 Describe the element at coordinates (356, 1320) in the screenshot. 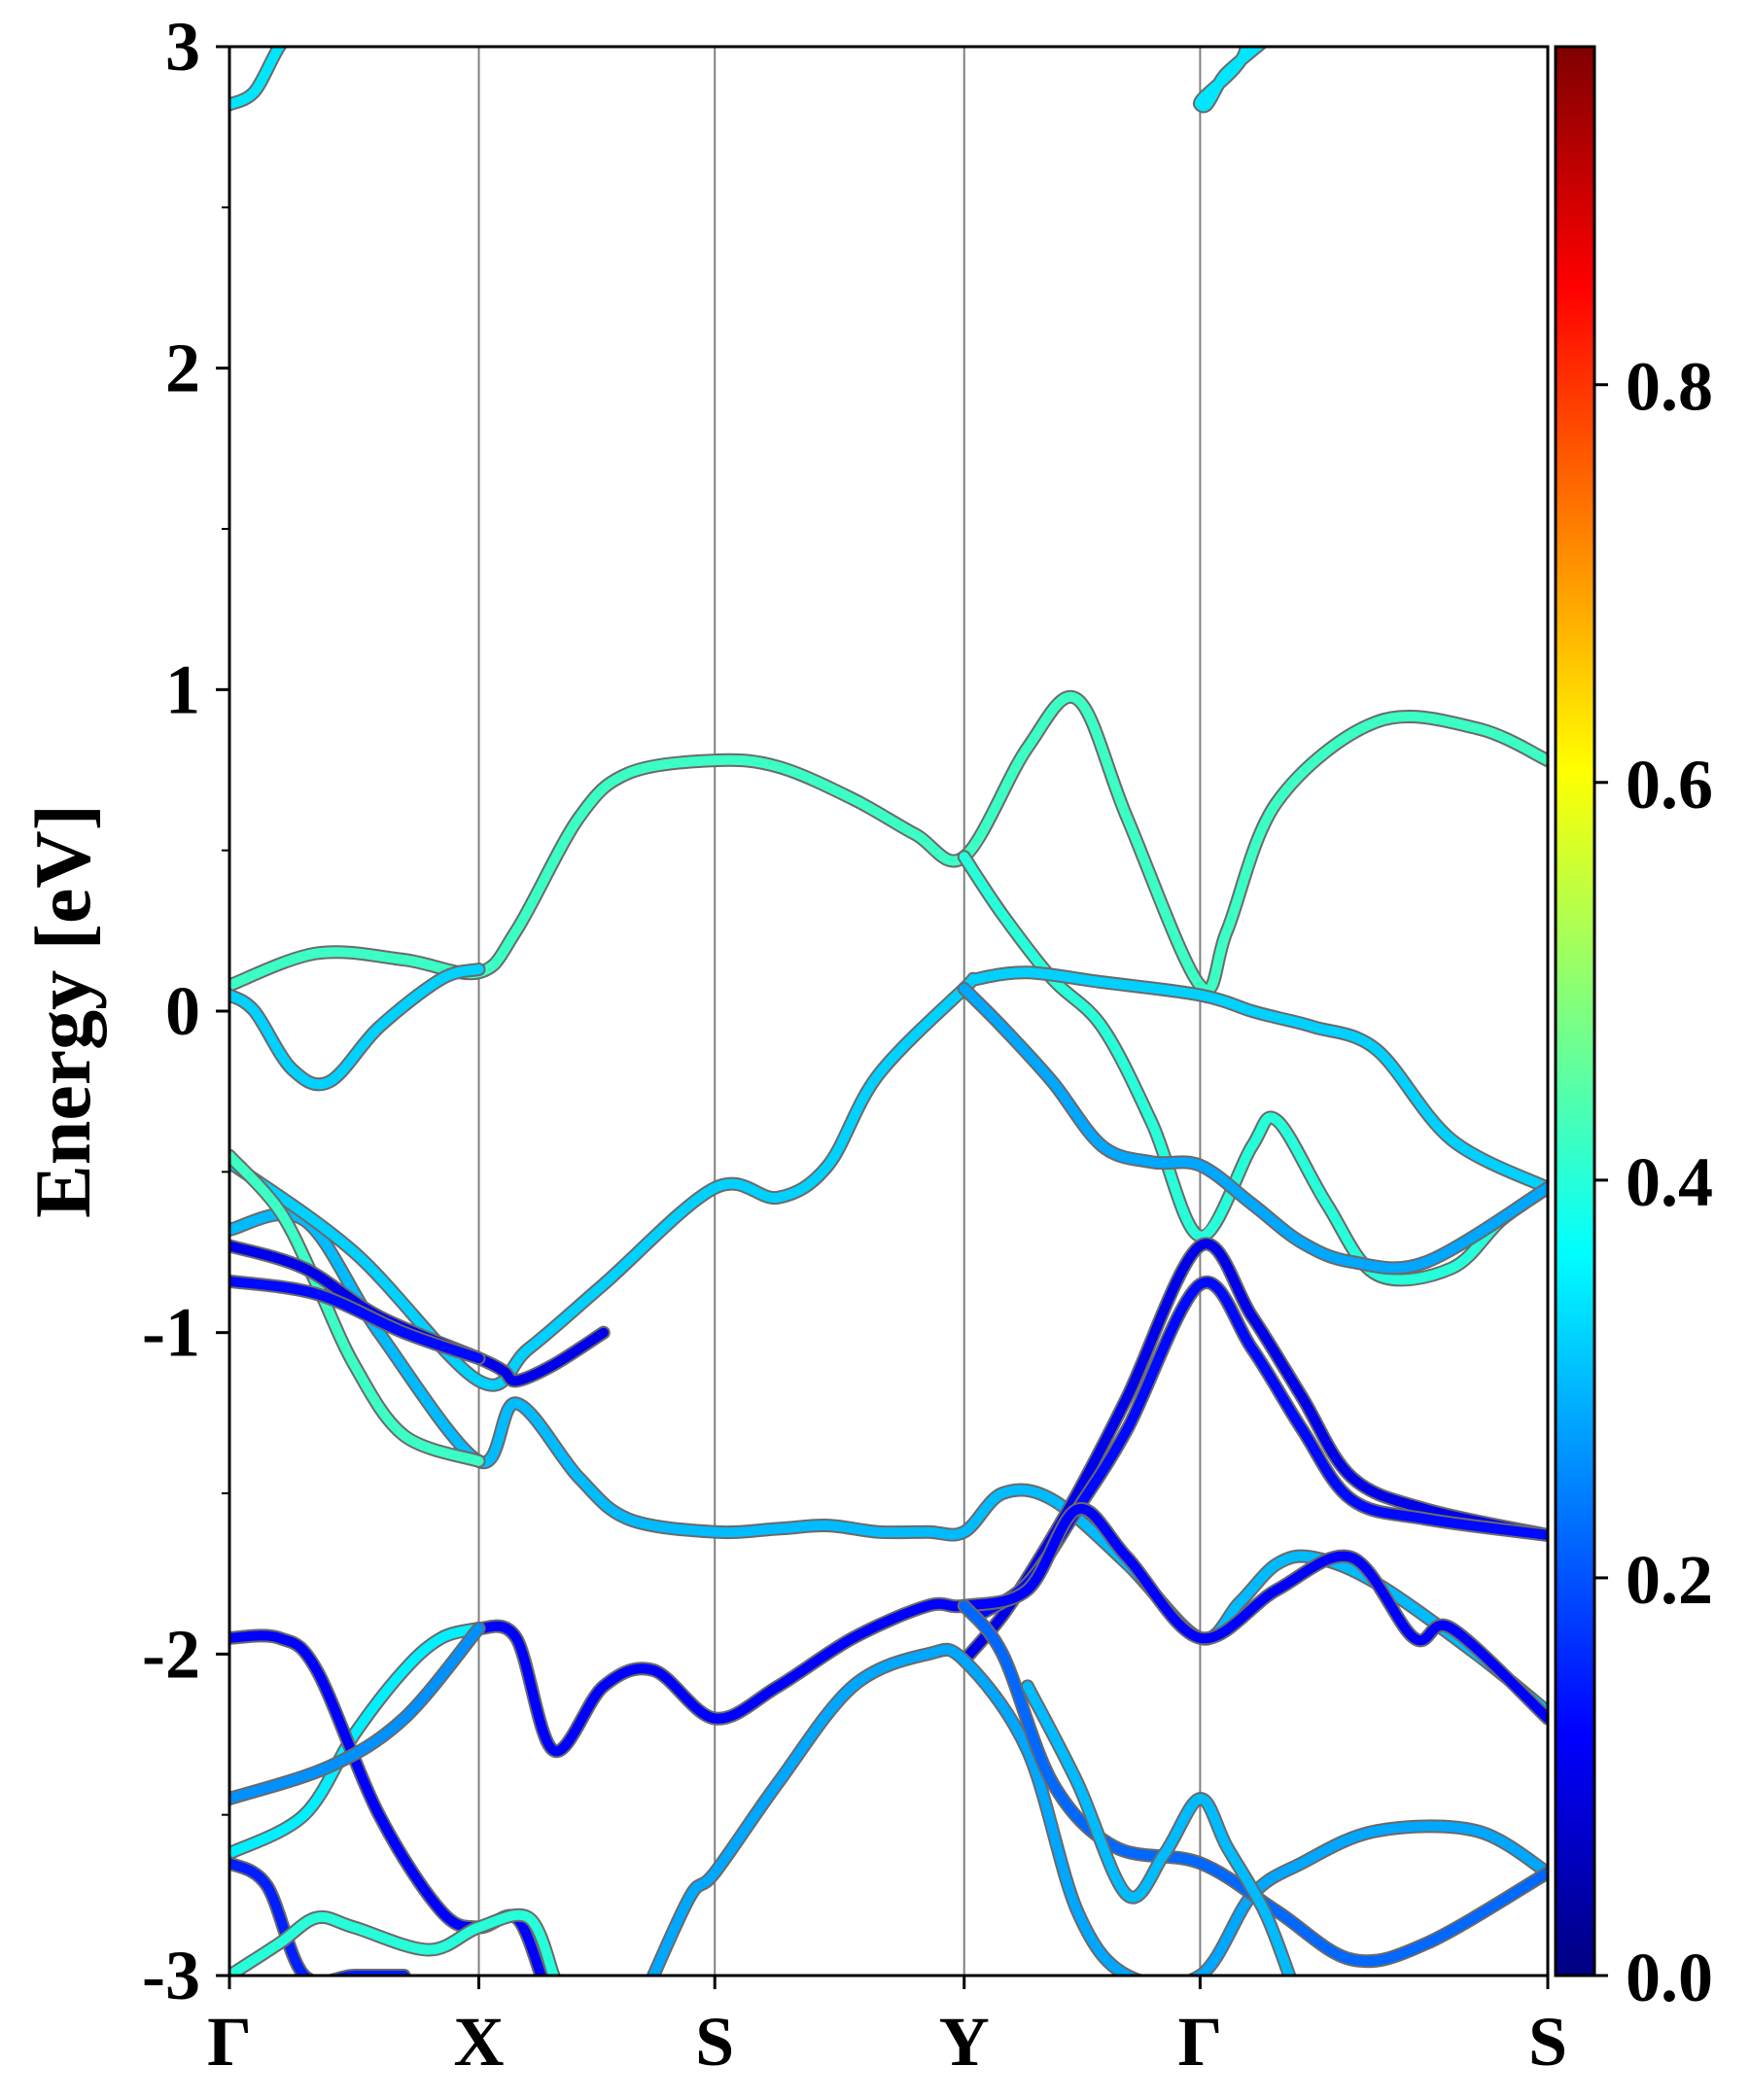

I see `band-v2b` at that location.